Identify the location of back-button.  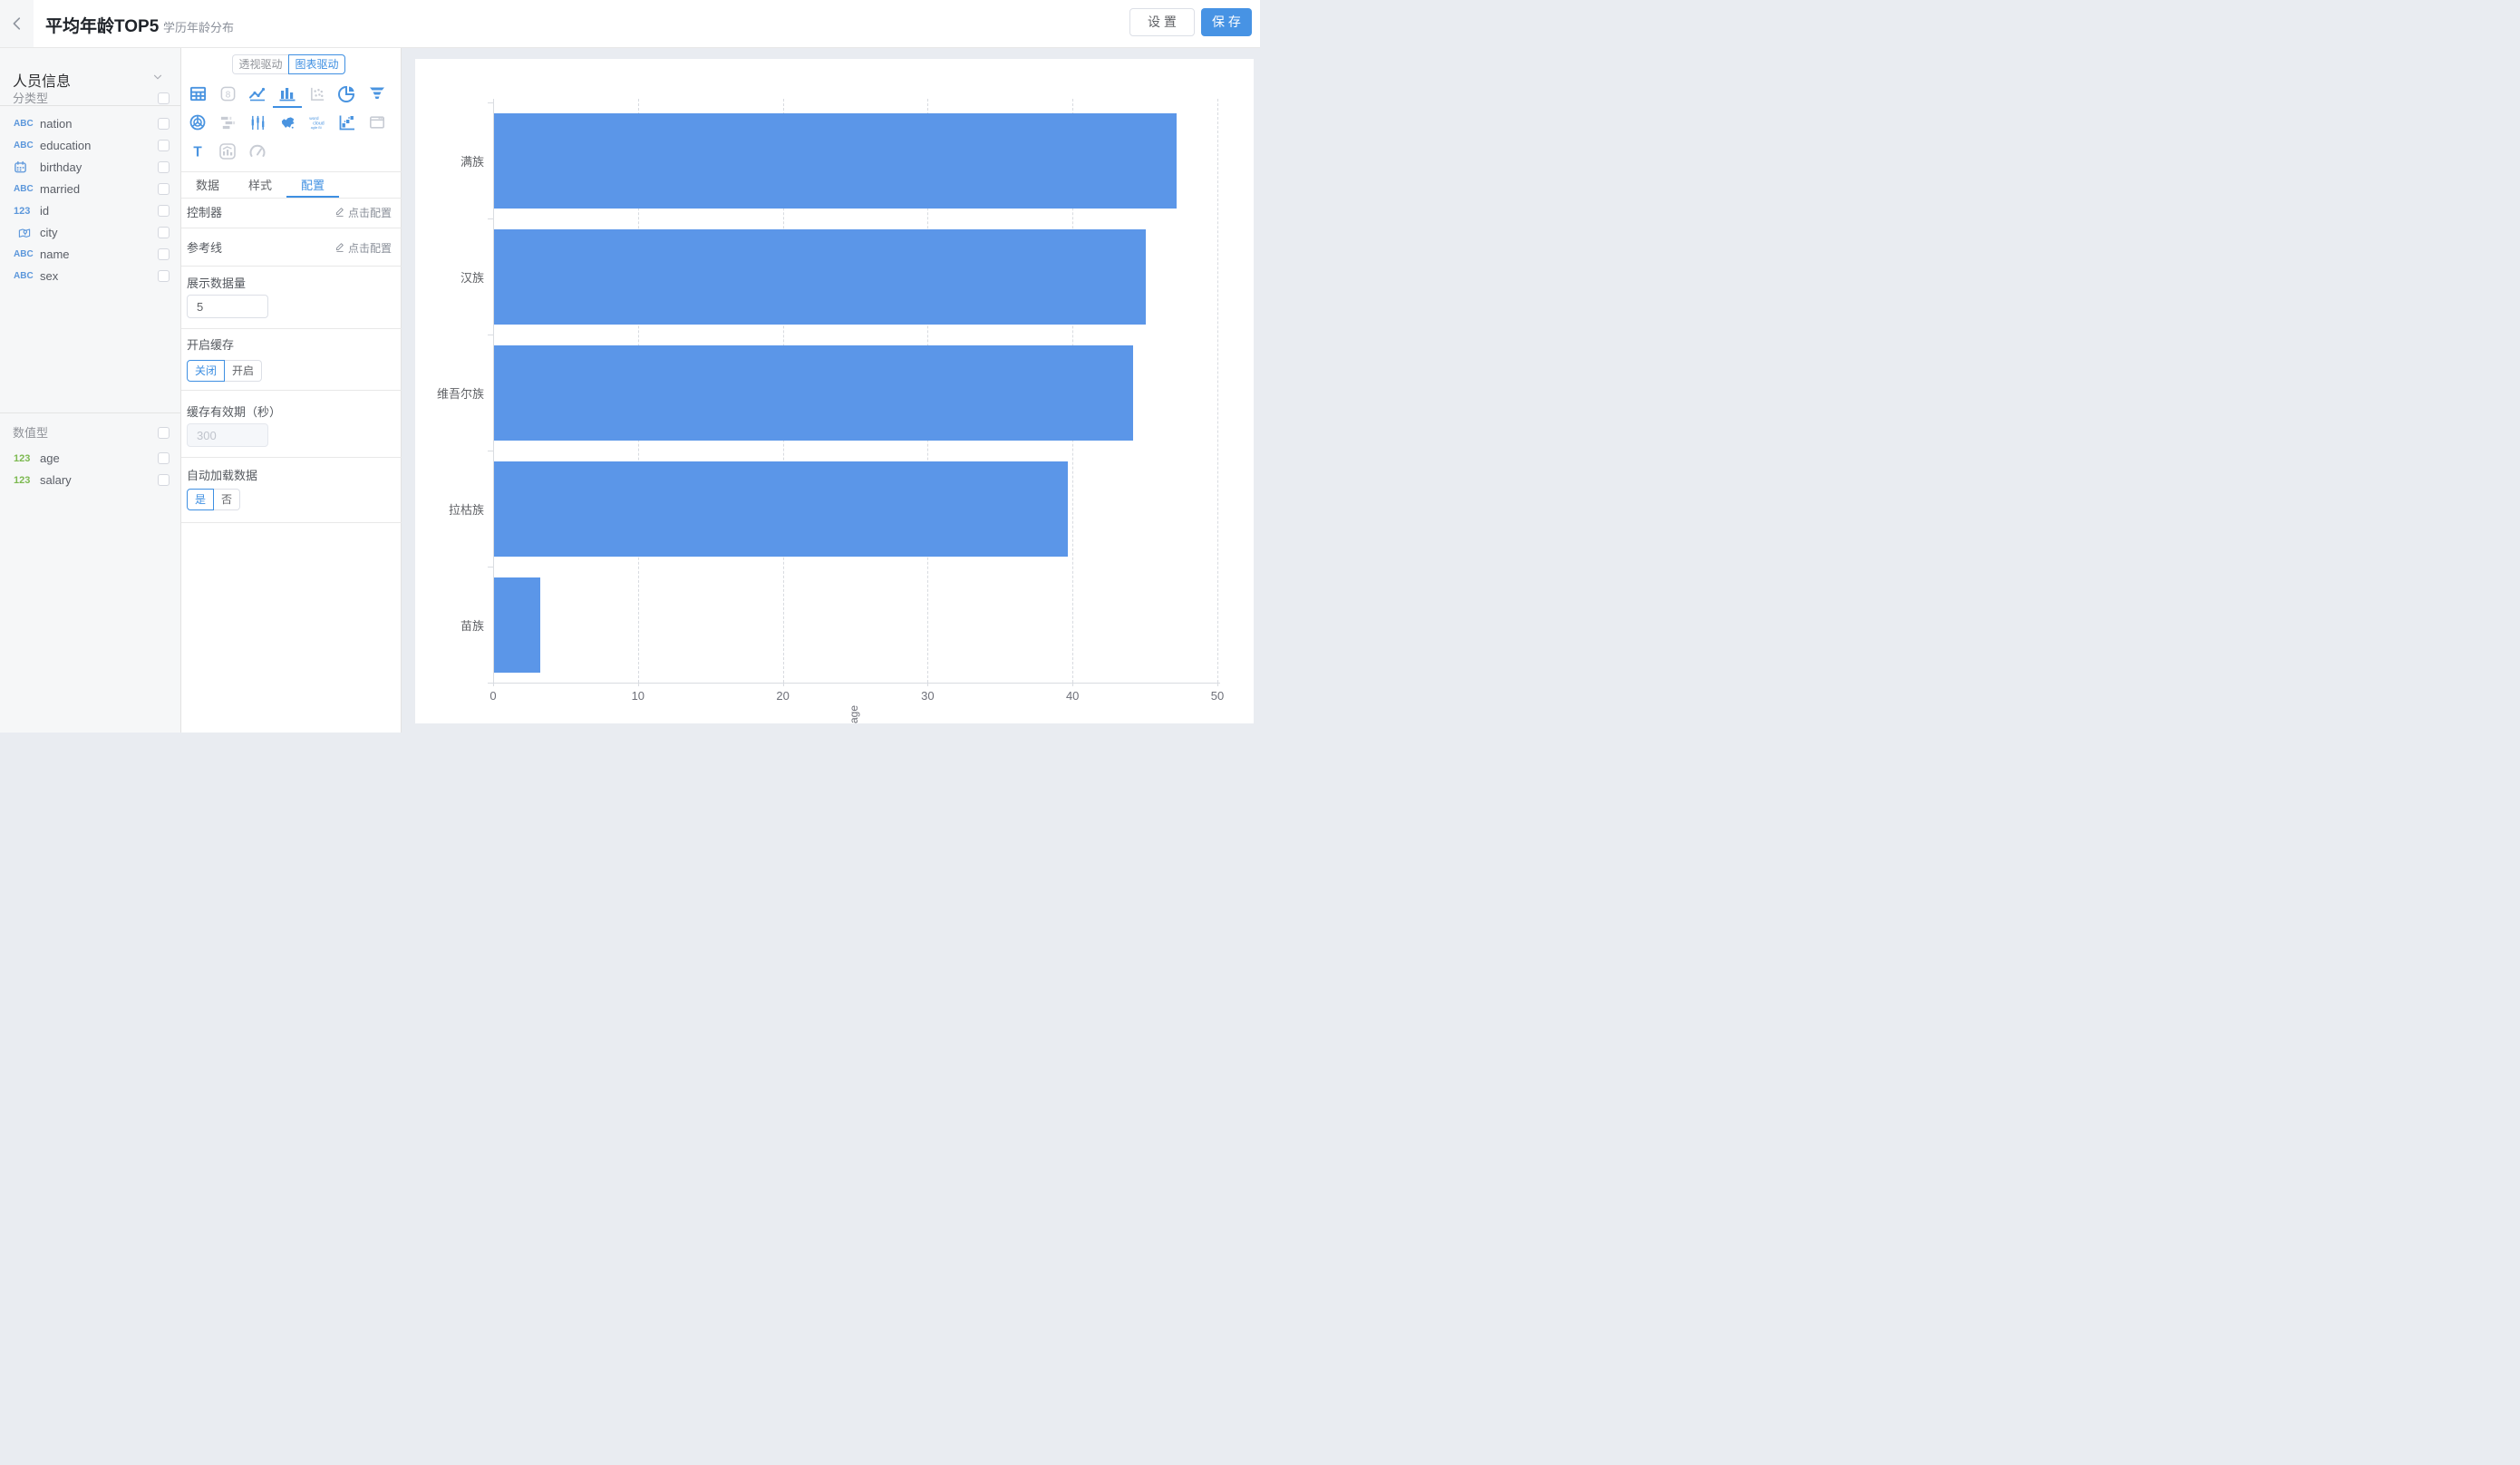
(17, 23).